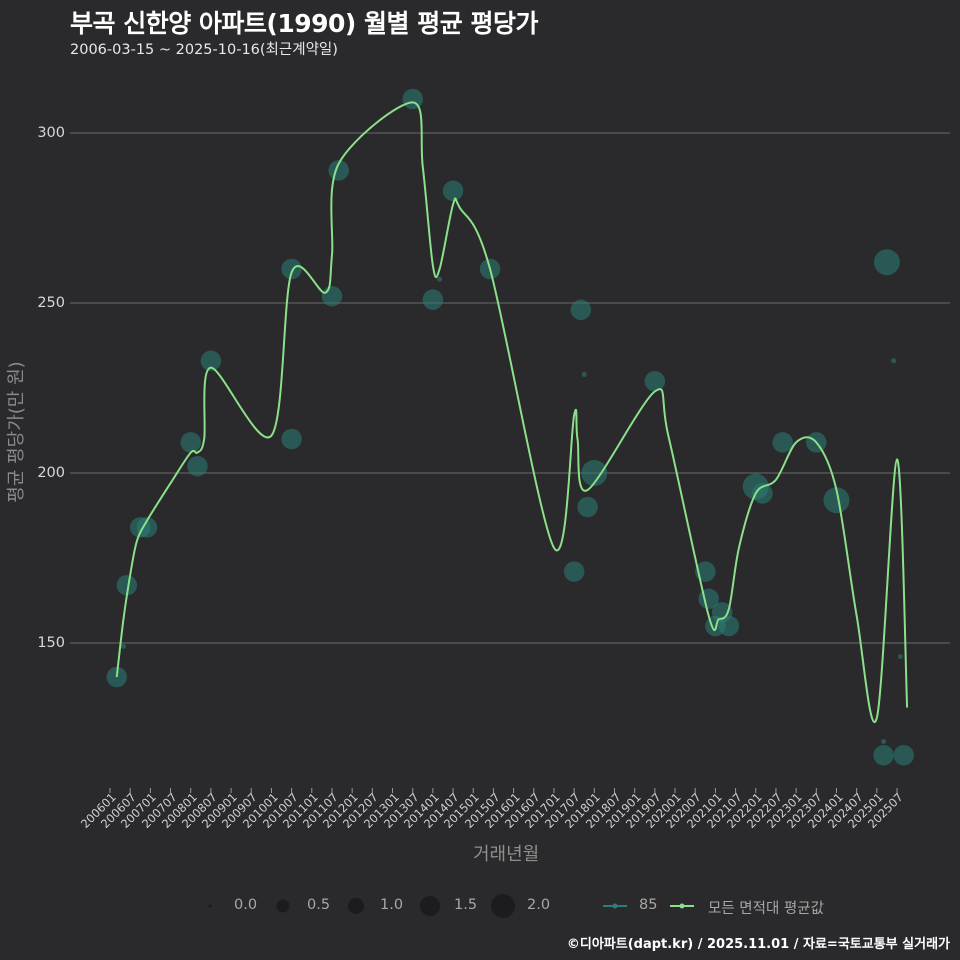 The image size is (960, 960). What do you see at coordinates (51, 133) in the screenshot?
I see `y-tick-label: 300` at bounding box center [51, 133].